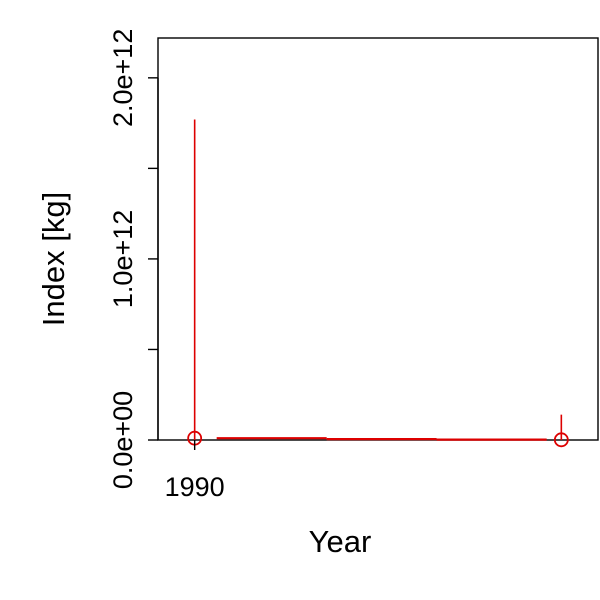 Image resolution: width=600 pixels, height=600 pixels. I want to click on y-tick-label: 1.0e+12, so click(123, 259).